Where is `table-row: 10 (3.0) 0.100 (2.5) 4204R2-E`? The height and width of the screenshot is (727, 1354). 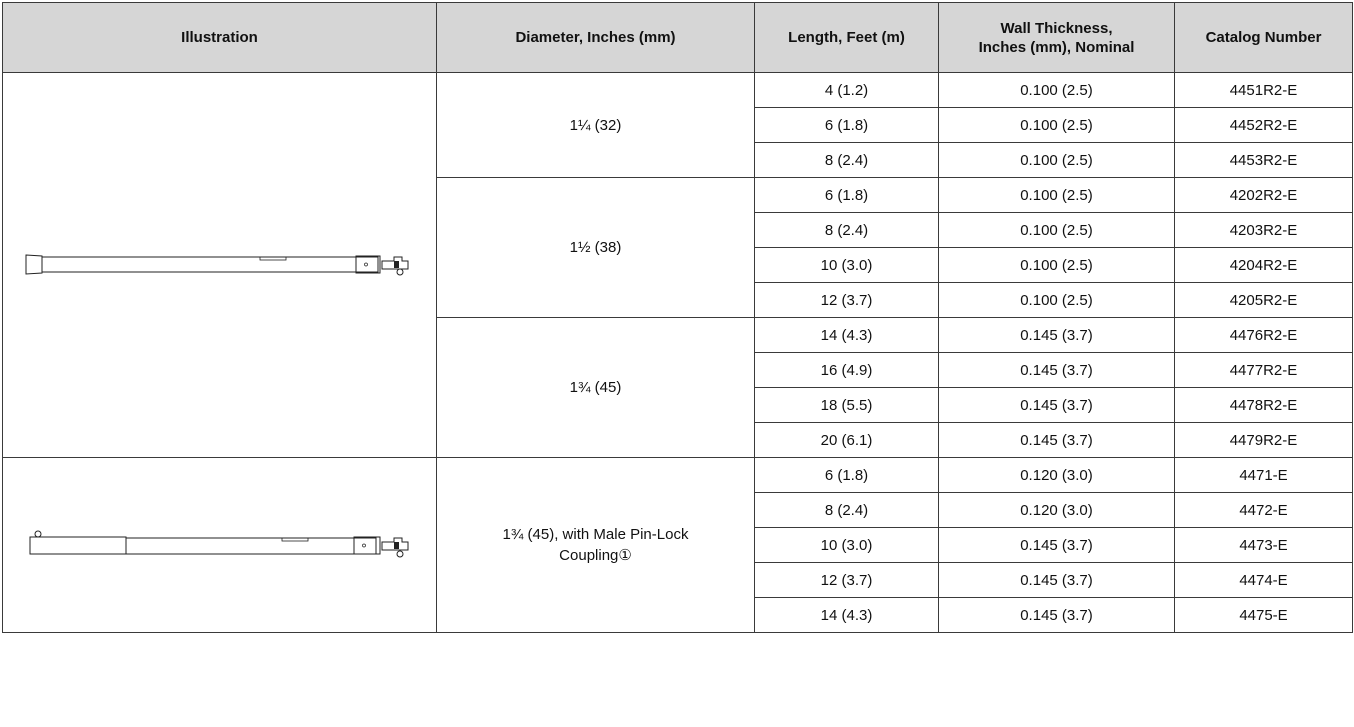 table-row: 10 (3.0) 0.100 (2.5) 4204R2-E is located at coordinates (678, 265).